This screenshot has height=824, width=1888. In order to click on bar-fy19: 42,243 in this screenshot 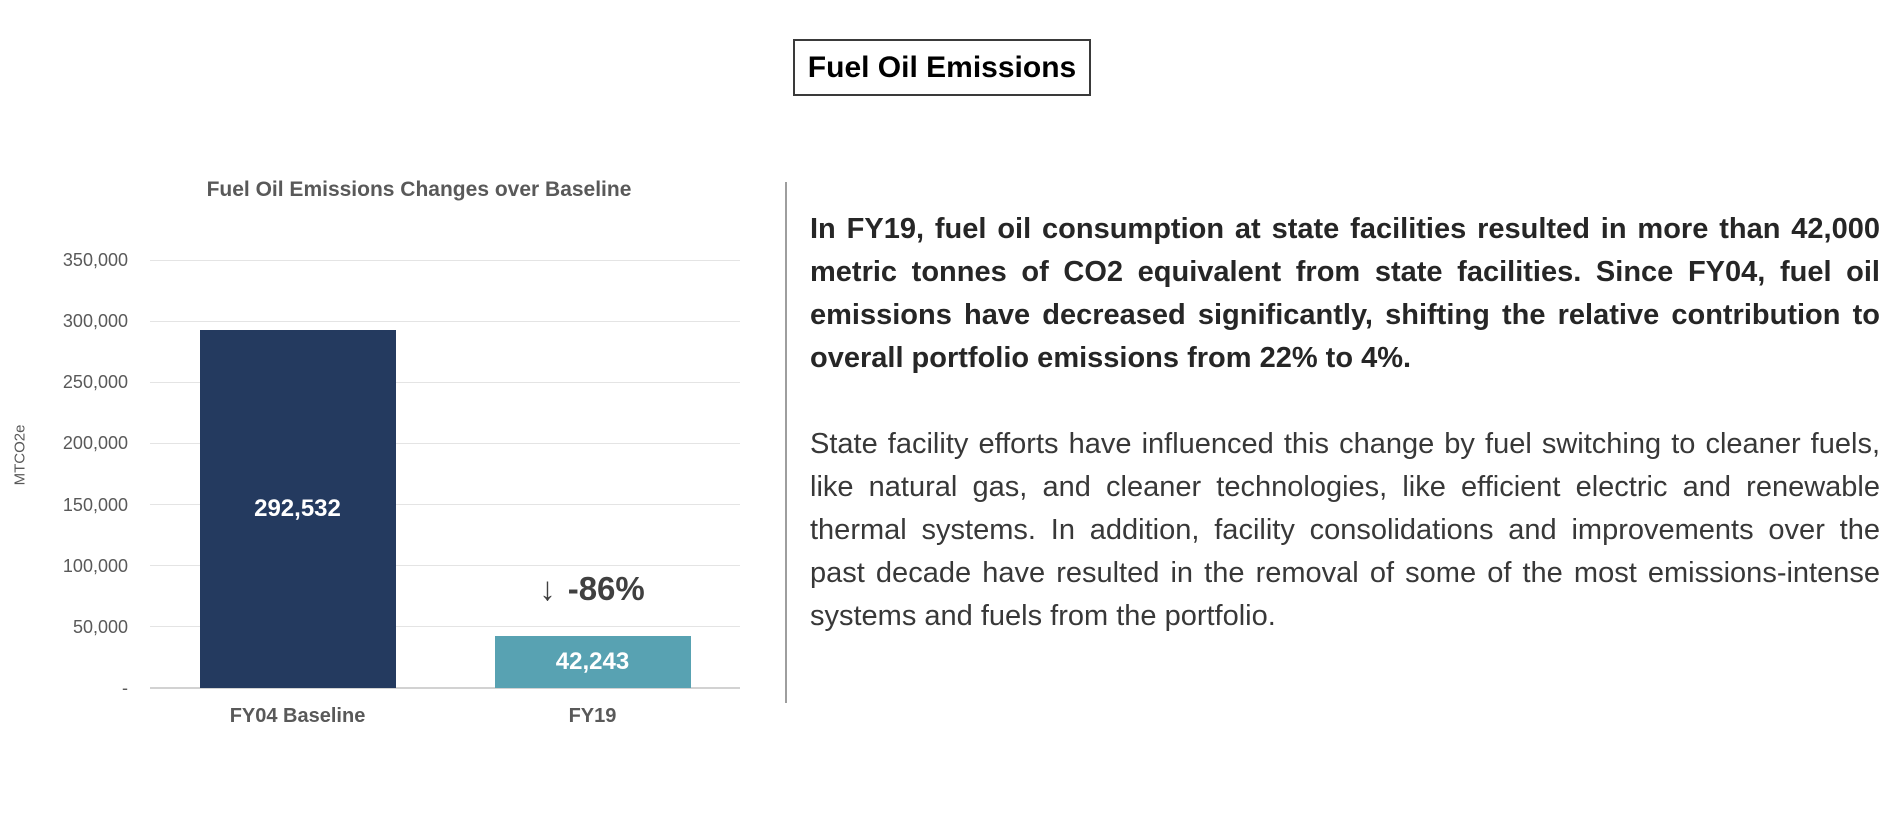, I will do `click(592, 662)`.